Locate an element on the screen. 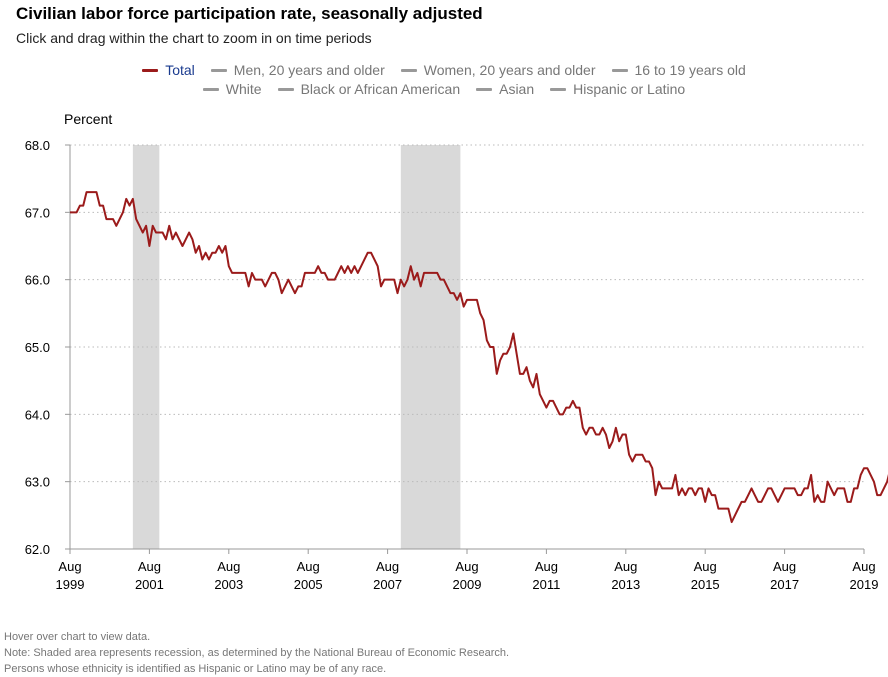 The image size is (888, 677). x-tick-year: 2007 is located at coordinates (387, 584).